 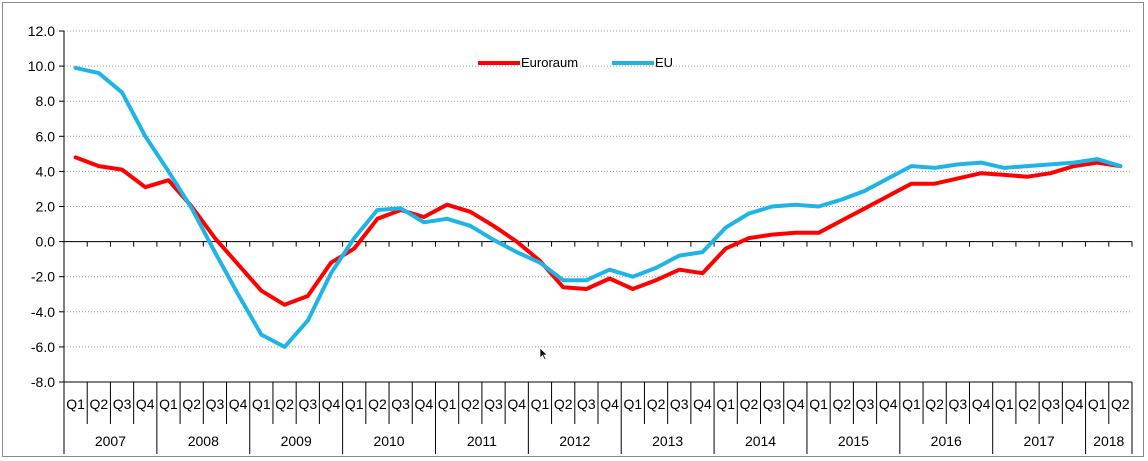 I want to click on year-label: 2015, so click(x=853, y=441).